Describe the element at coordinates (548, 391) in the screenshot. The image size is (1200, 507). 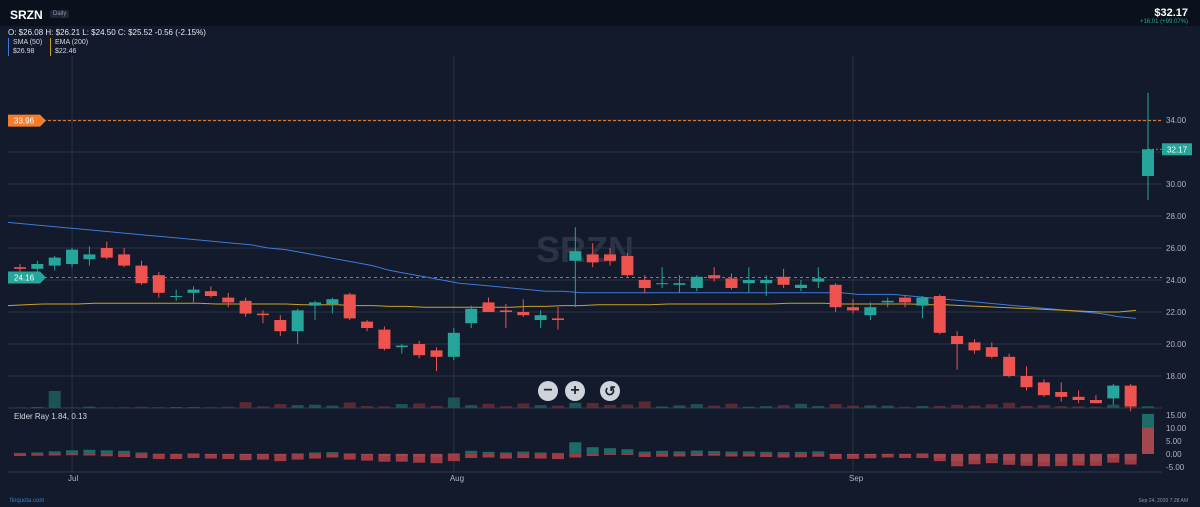
I see `zoom-out-button: −` at that location.